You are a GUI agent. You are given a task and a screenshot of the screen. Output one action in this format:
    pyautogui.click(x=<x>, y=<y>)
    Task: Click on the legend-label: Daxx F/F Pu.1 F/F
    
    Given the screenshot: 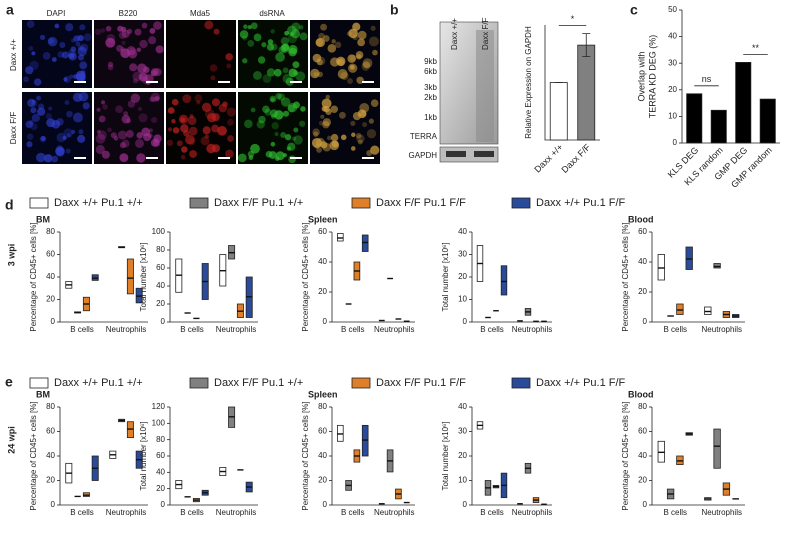 What is the action you would take?
    pyautogui.click(x=421, y=383)
    